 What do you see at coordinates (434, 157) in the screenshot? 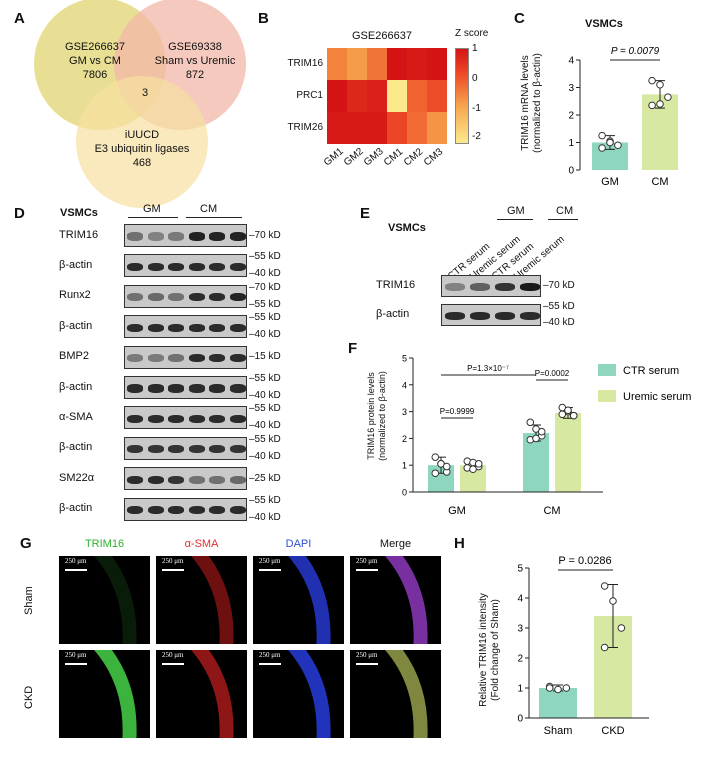
I see `heatmap-column-label: CM3` at bounding box center [434, 157].